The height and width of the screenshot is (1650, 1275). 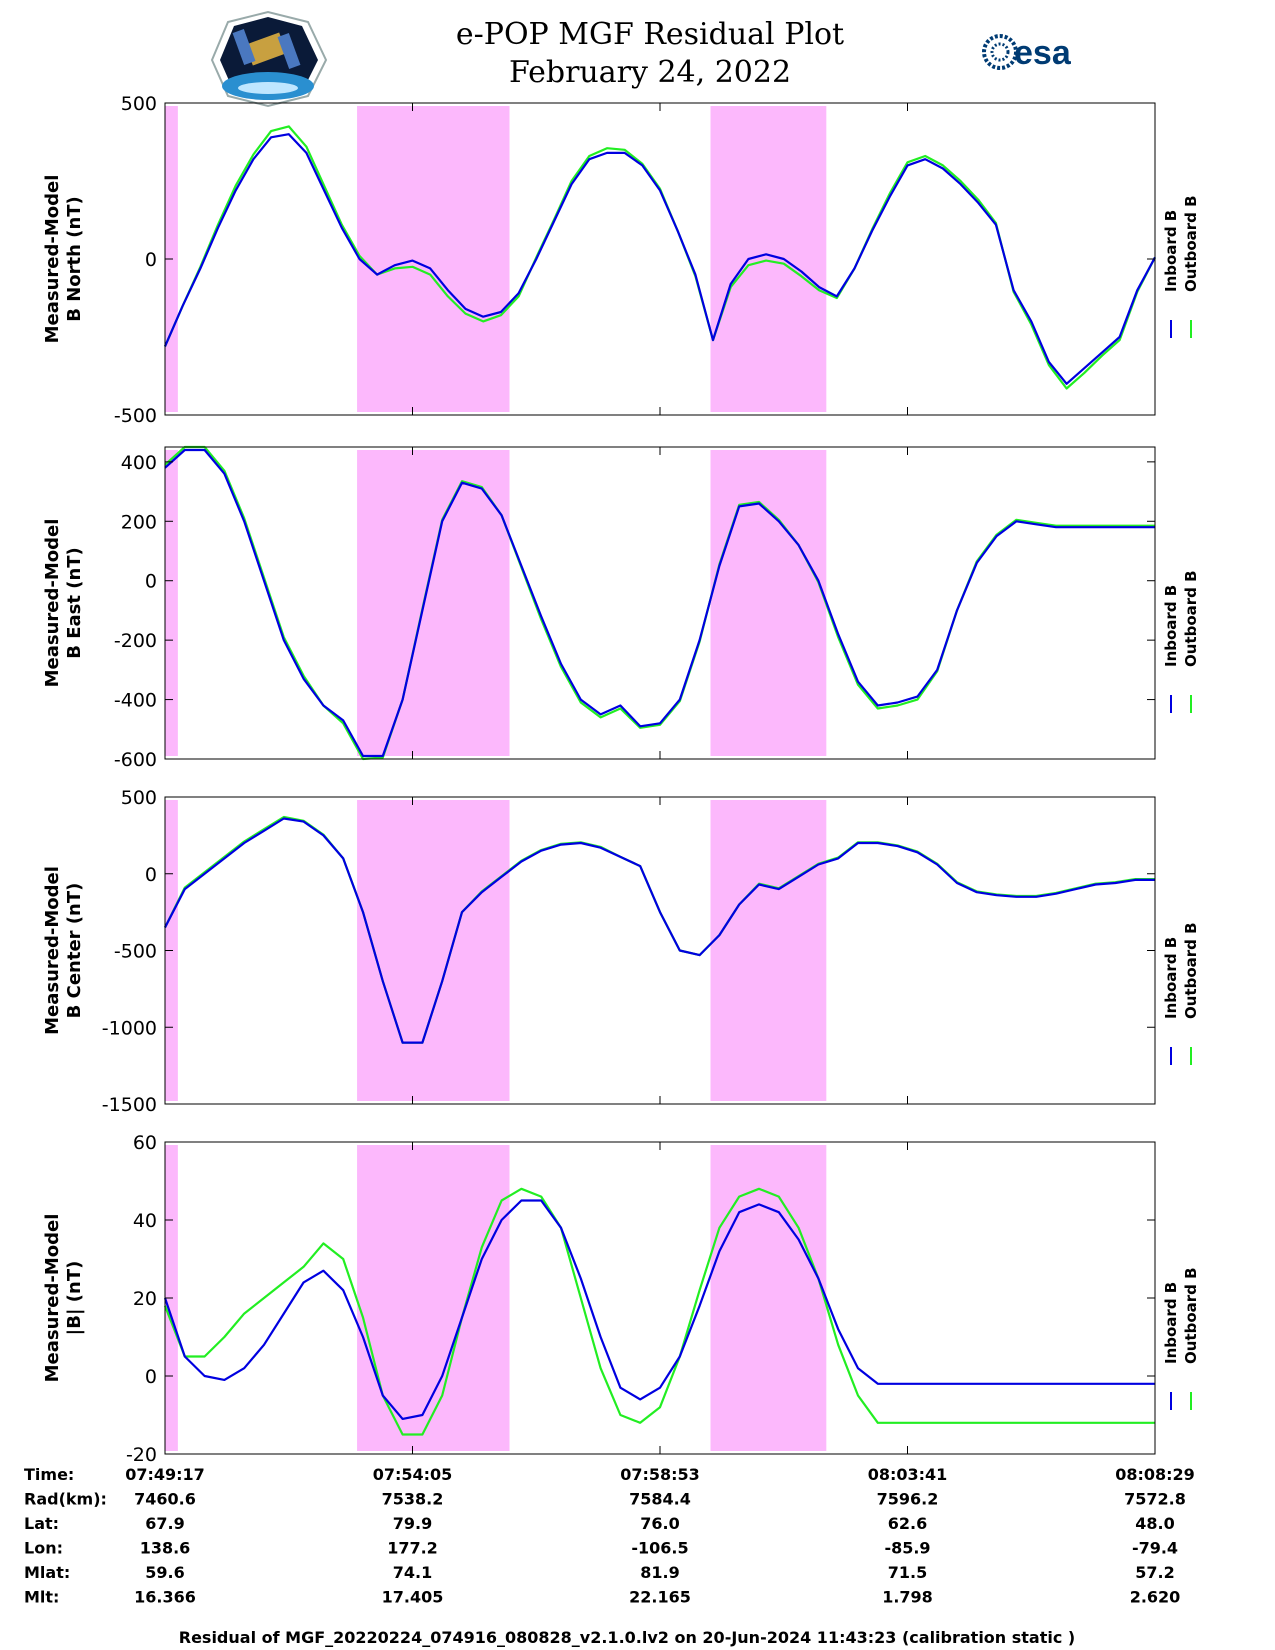 What do you see at coordinates (135, 701) in the screenshot?
I see `y-tick-label: -400` at bounding box center [135, 701].